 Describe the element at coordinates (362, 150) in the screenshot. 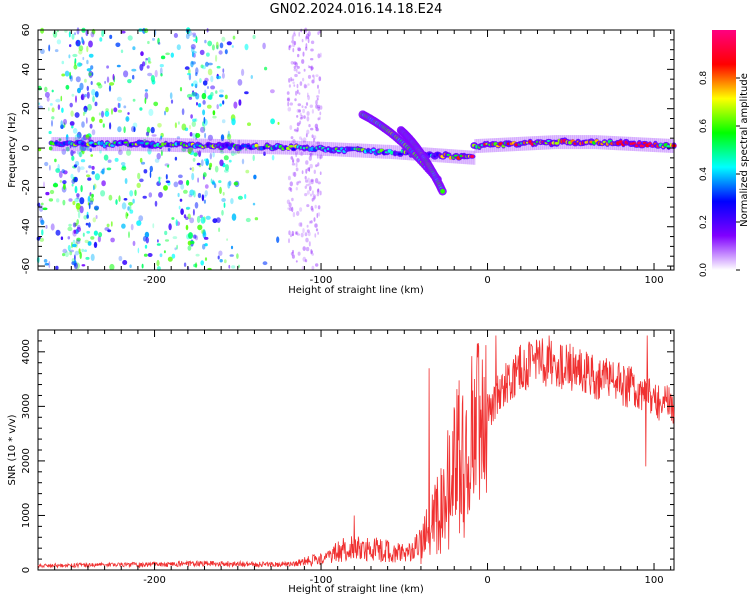

I see `signal-band-group` at that location.